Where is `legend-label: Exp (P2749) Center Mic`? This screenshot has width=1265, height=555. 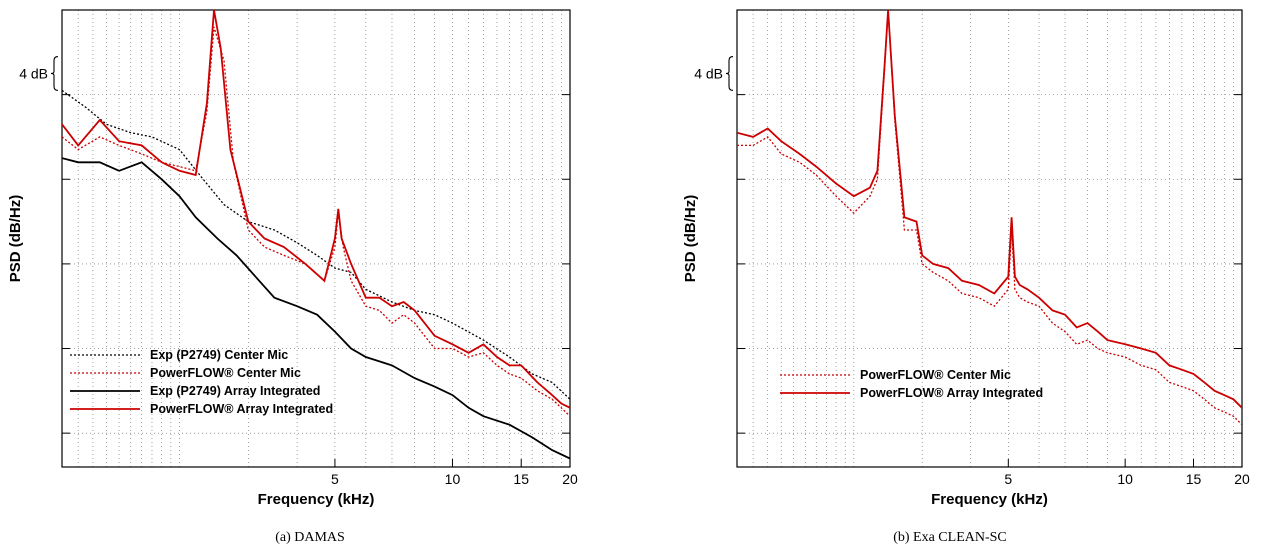
legend-label: Exp (P2749) Center Mic is located at coordinates (219, 355).